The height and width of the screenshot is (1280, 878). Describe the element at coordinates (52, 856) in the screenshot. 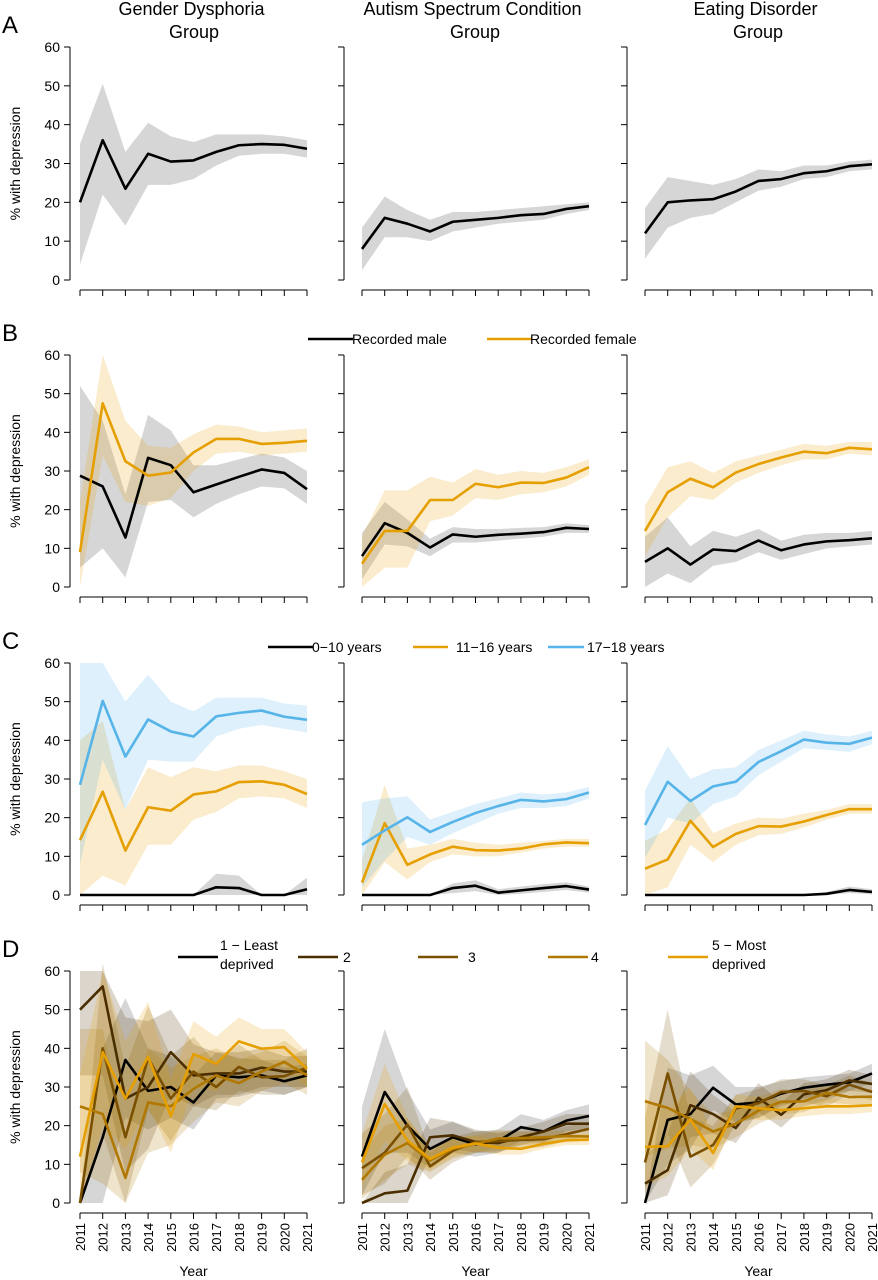

I see `y-tick-label: 10` at that location.